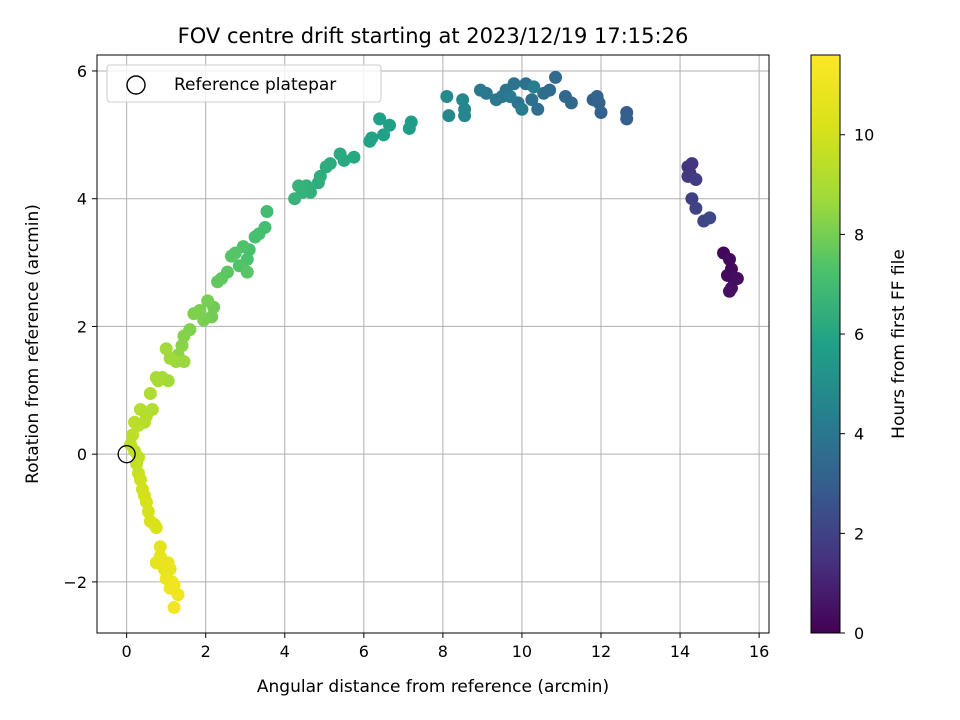  Describe the element at coordinates (859, 633) in the screenshot. I see `colorbar-tick-label: 0` at that location.